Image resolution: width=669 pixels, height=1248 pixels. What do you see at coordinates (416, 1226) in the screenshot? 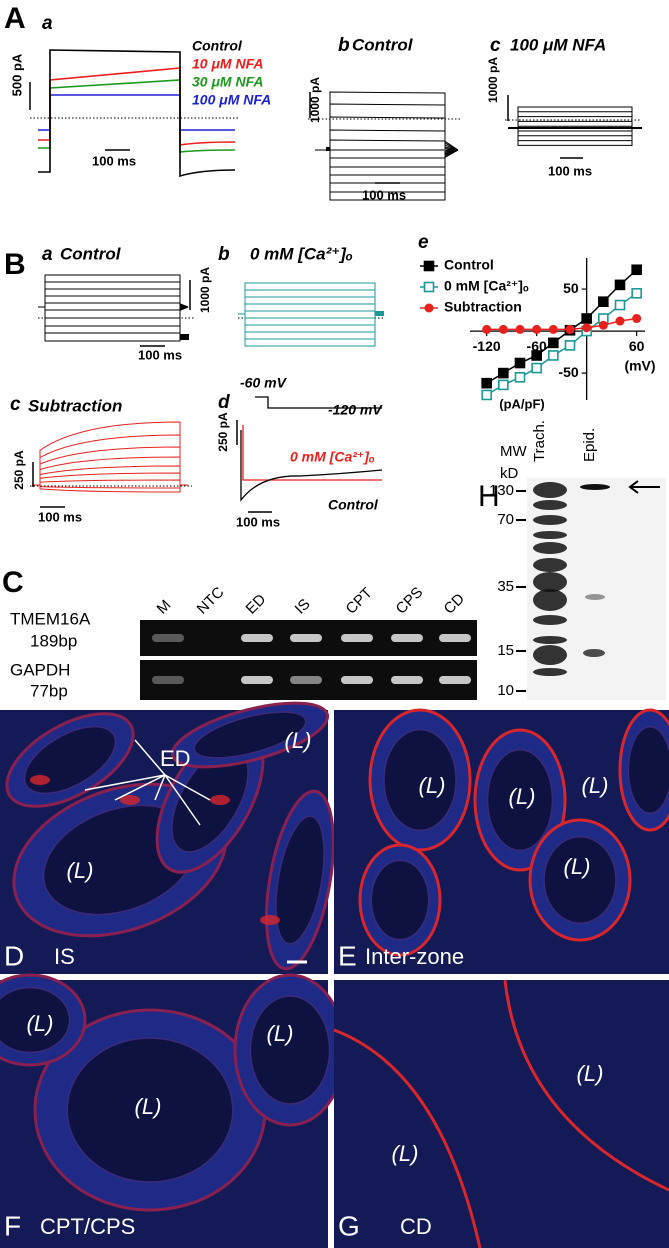
I see `label: CD` at bounding box center [416, 1226].